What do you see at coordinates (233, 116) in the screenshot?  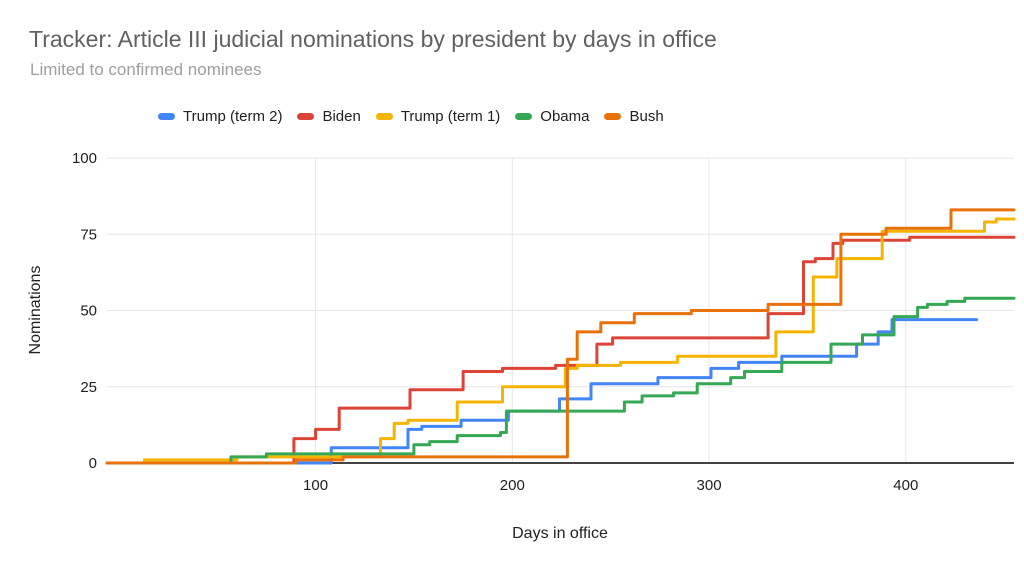 I see `legend-label-trump-term-2: Trump (term 2)` at bounding box center [233, 116].